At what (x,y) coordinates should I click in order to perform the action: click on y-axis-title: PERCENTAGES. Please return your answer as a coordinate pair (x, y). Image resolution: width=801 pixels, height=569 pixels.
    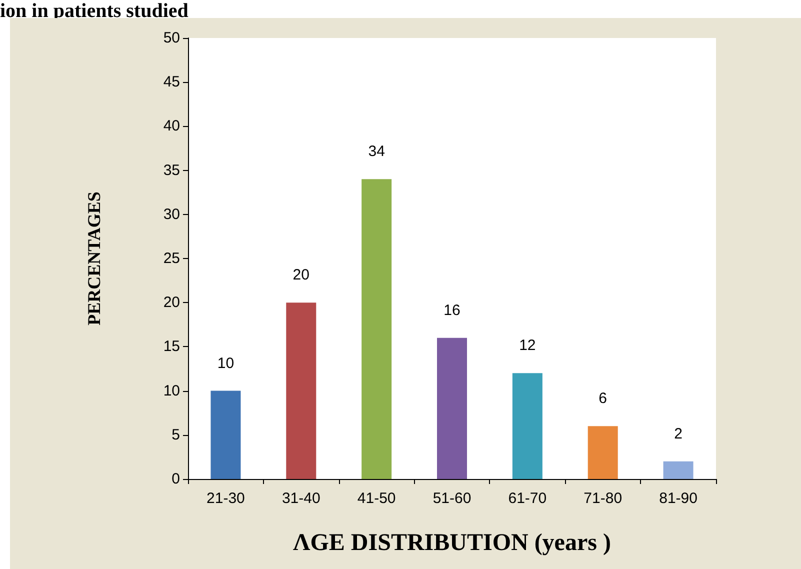
    Looking at the image, I should click on (94, 259).